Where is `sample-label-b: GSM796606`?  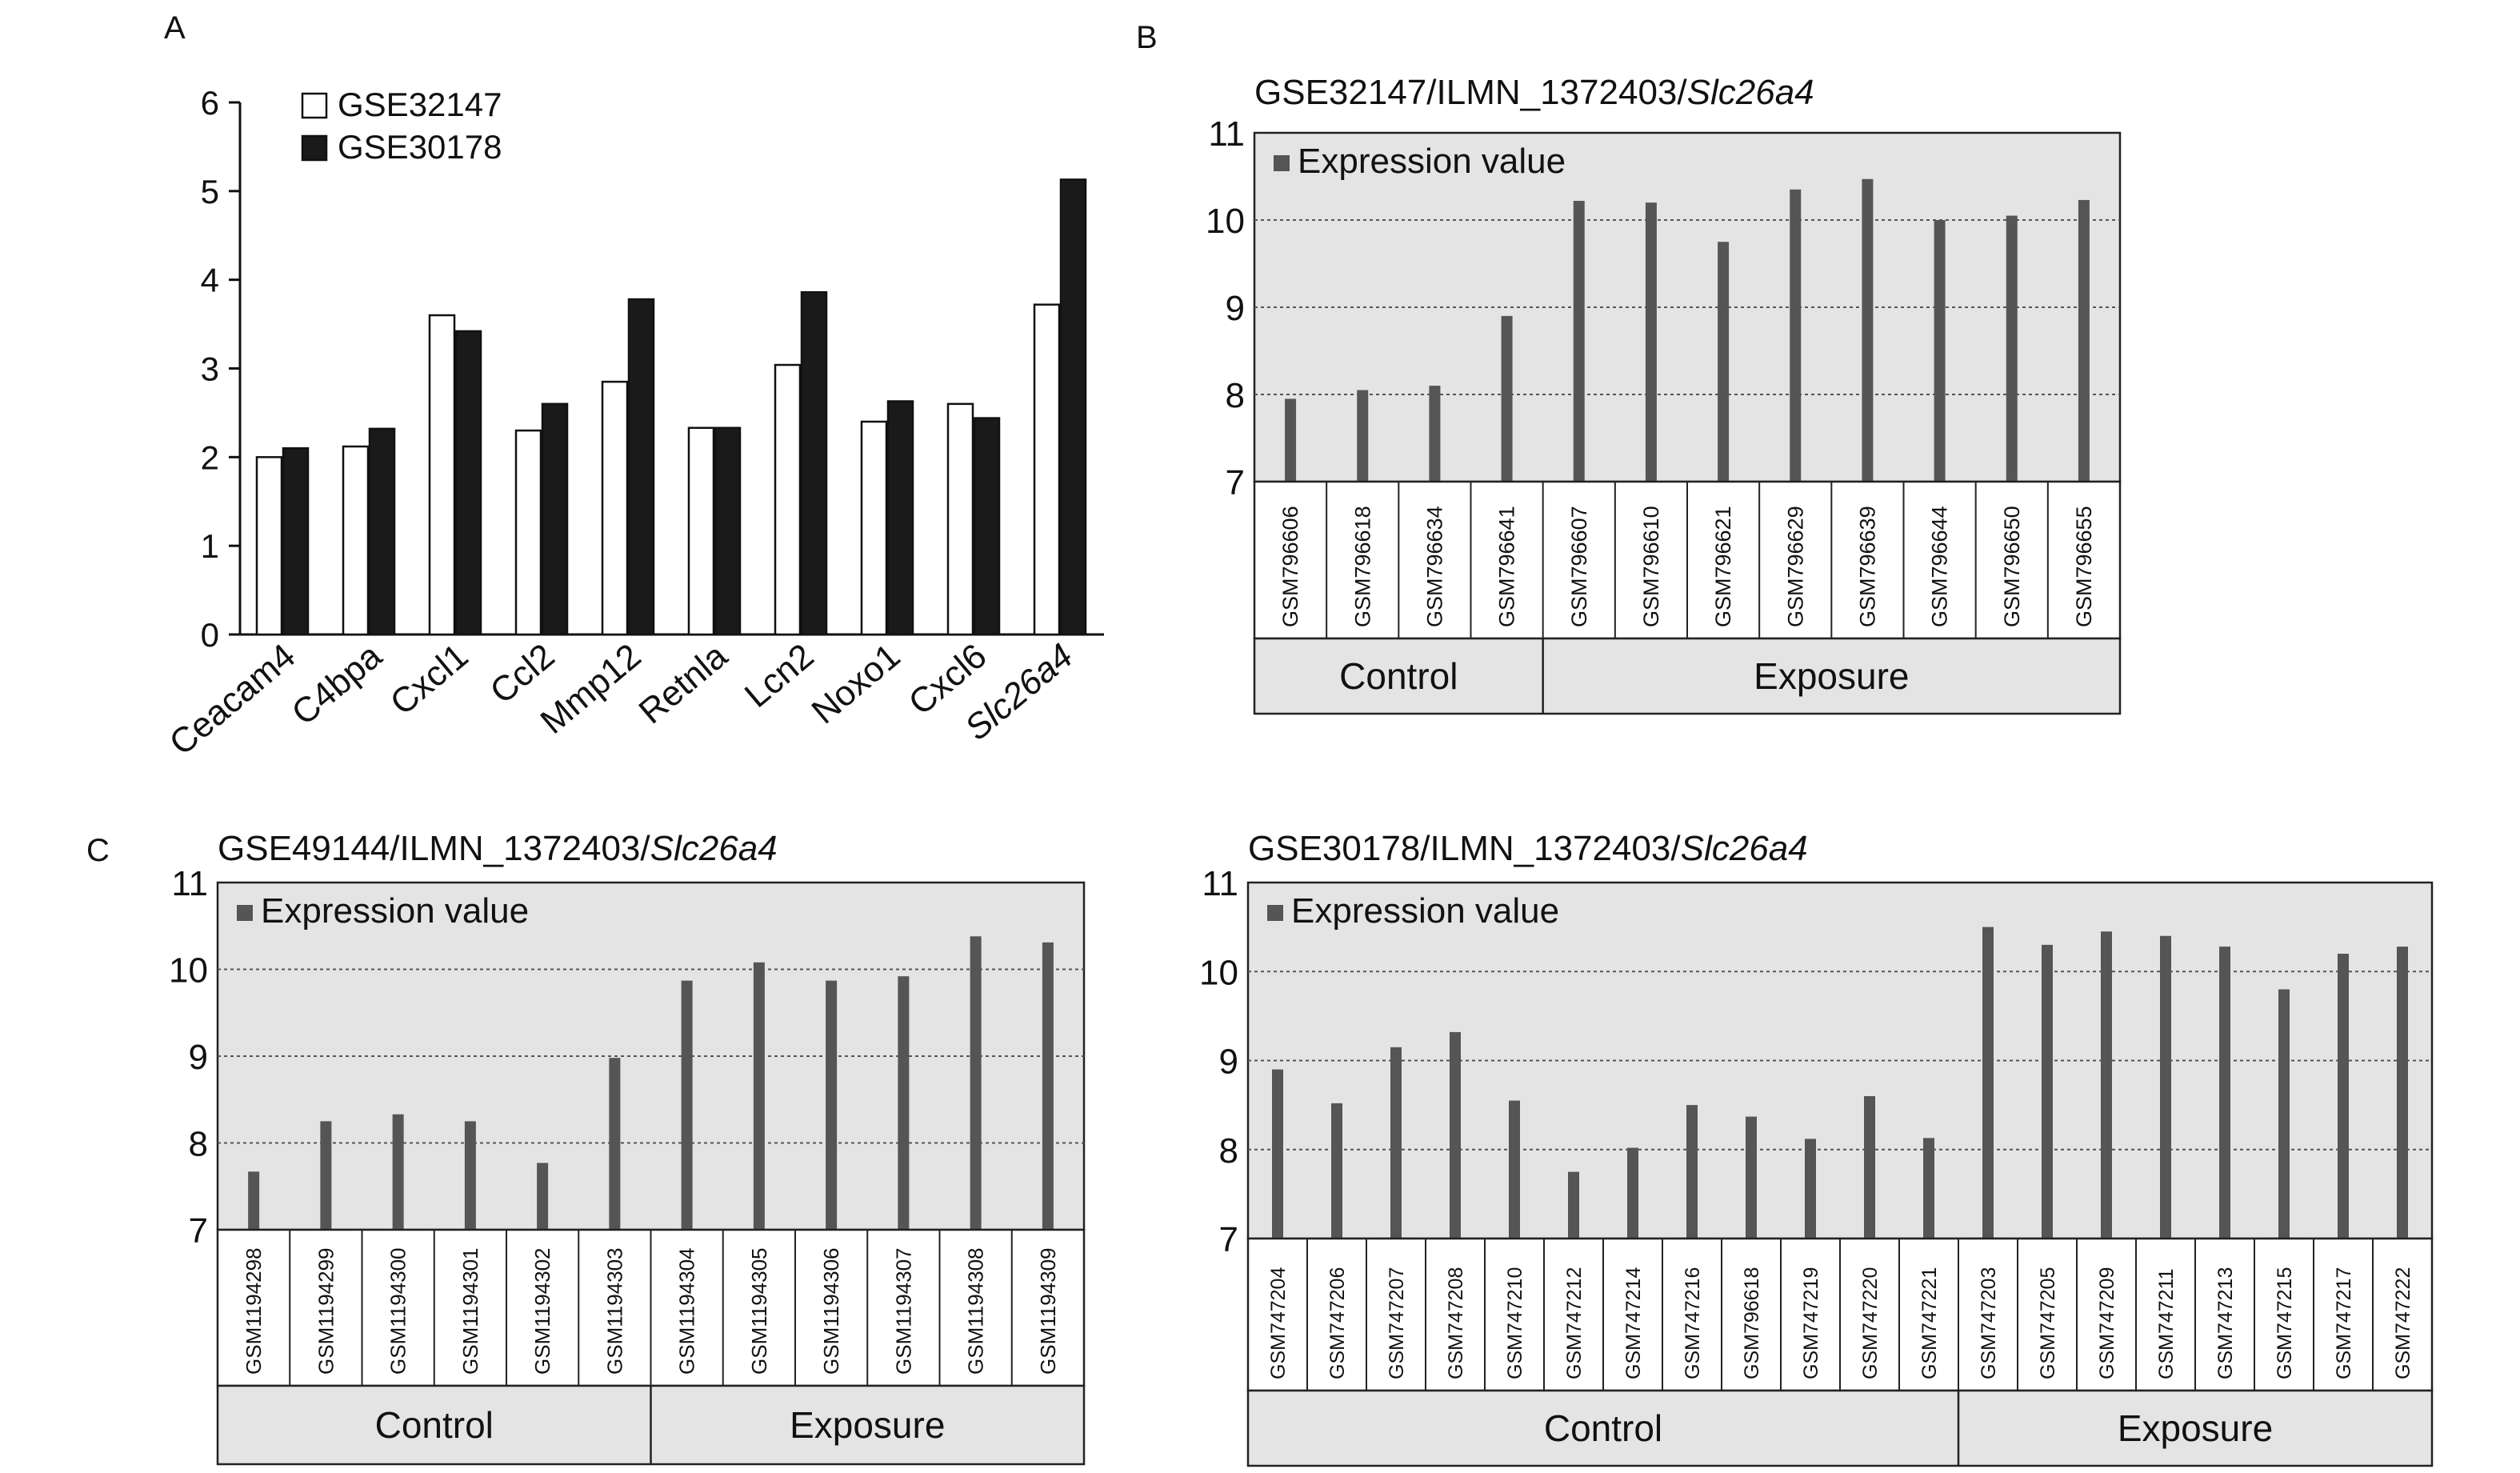 sample-label-b: GSM796606 is located at coordinates (1290, 566).